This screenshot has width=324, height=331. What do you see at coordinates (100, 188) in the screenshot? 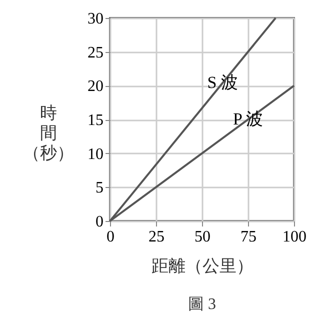
I see `y-tick-label: 5` at bounding box center [100, 188].